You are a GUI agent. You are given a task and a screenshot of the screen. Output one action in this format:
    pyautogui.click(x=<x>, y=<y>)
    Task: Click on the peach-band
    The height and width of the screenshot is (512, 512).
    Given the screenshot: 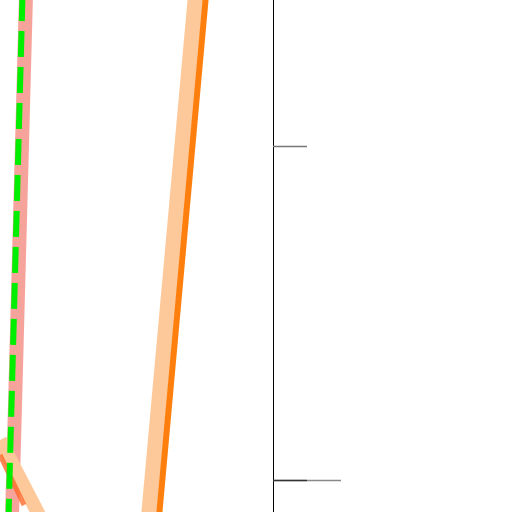 What is the action you would take?
    pyautogui.click(x=172, y=256)
    